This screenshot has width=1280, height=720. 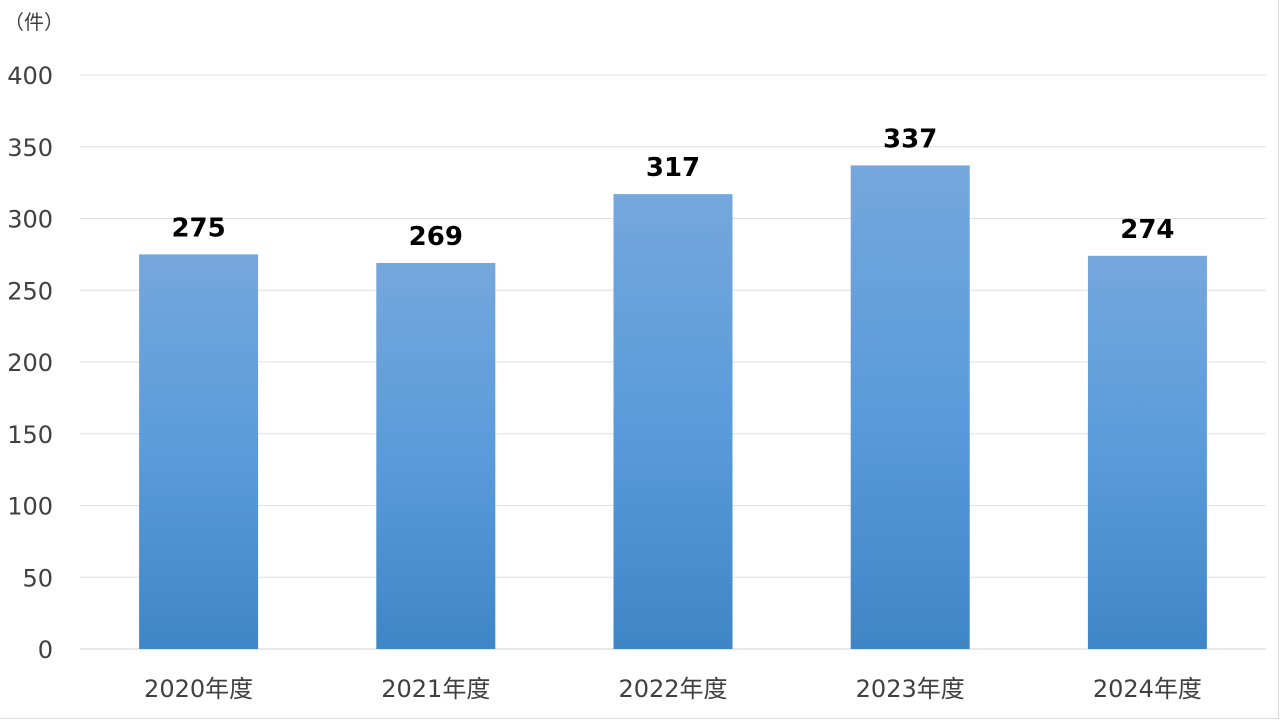 What do you see at coordinates (673, 168) in the screenshot?
I see `data-label: 317` at bounding box center [673, 168].